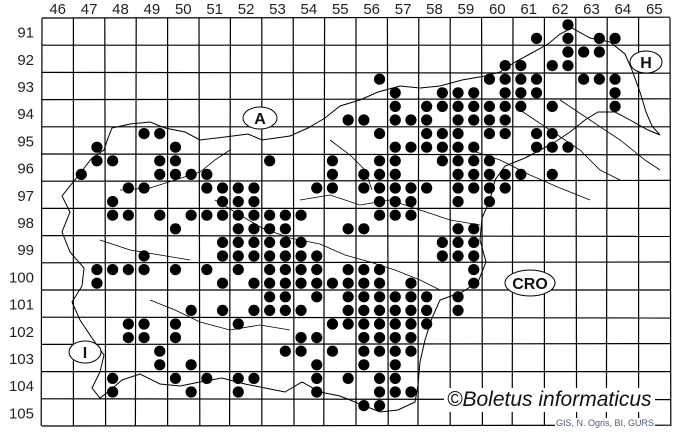 Image resolution: width=680 pixels, height=436 pixels. I want to click on row-label: 105, so click(21, 413).